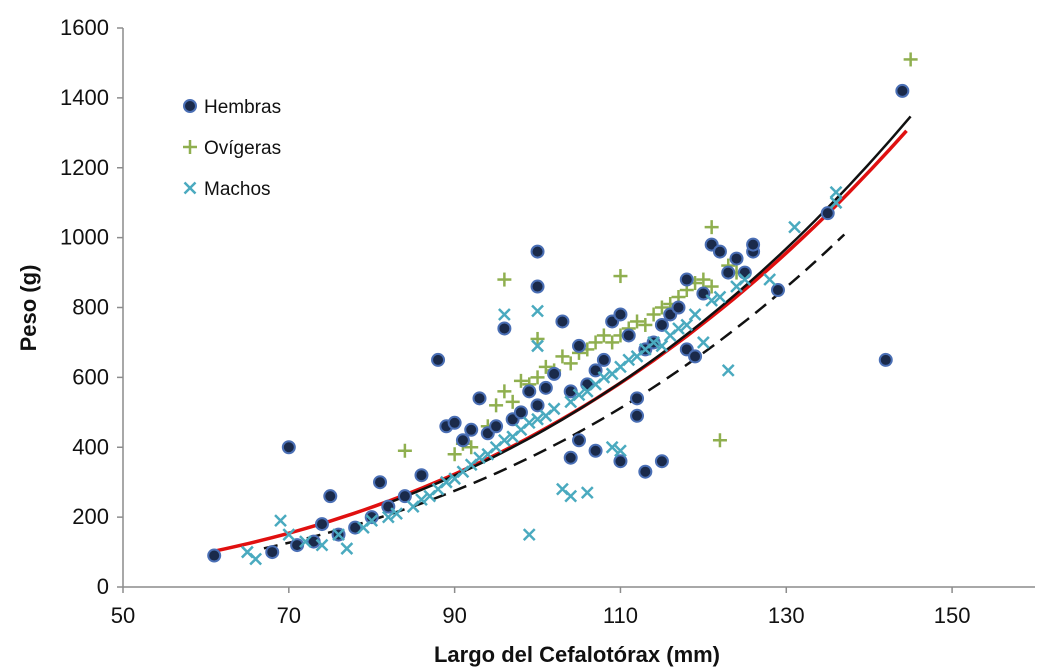  I want to click on y-tick-label: 600, so click(90, 376).